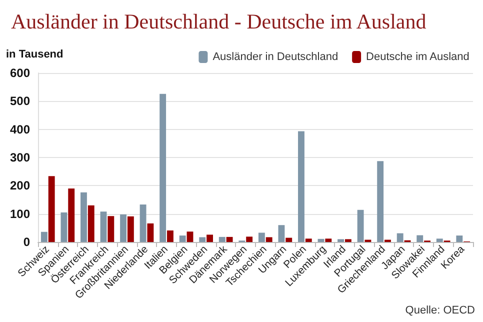 Image resolution: width=483 pixels, height=322 pixels. I want to click on legend-label: Ausländer in Deutschland, so click(275, 57).